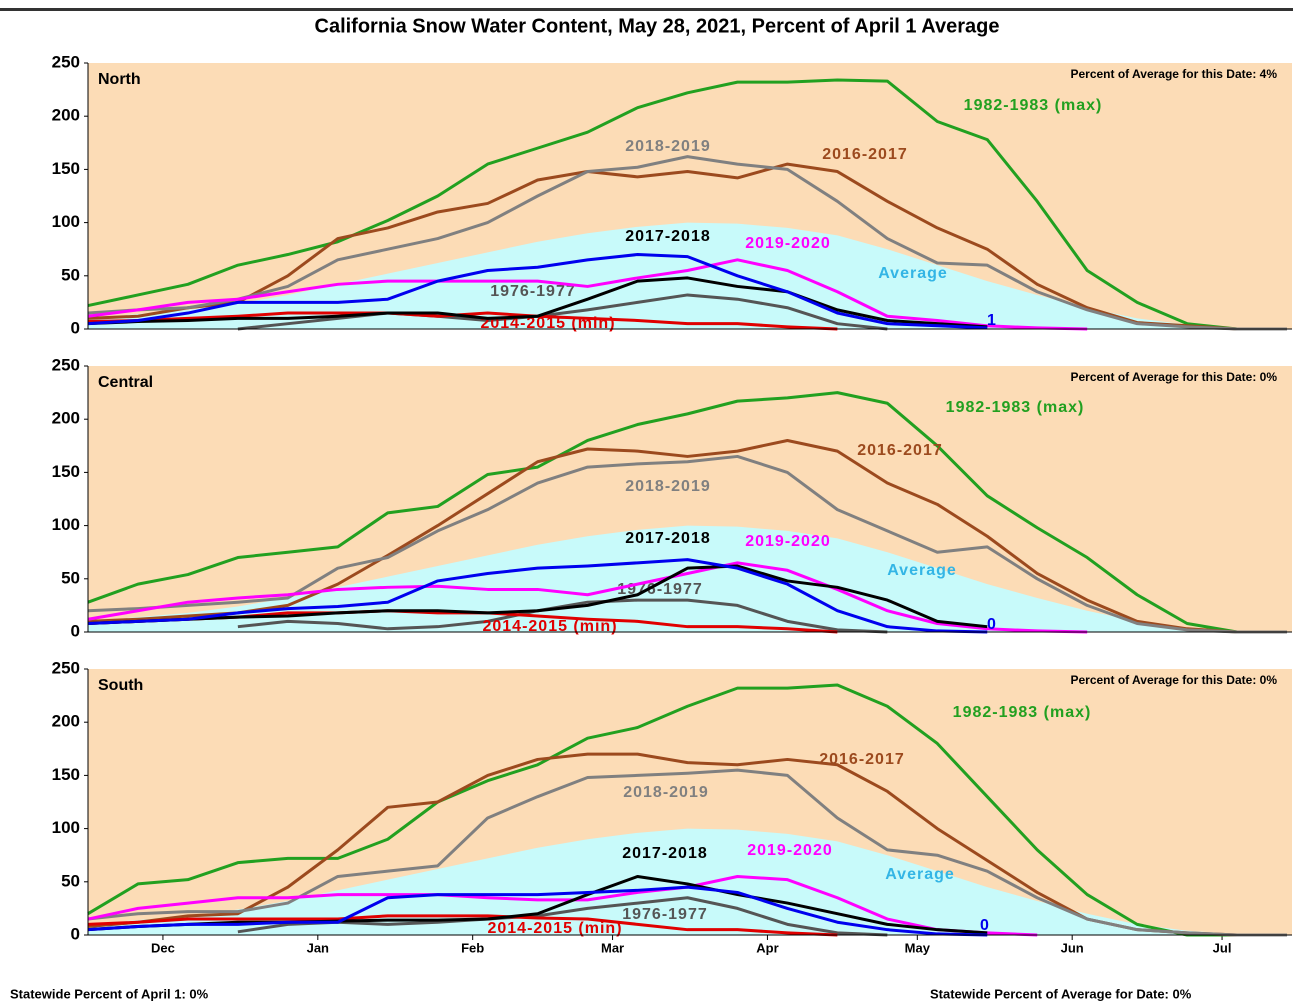  Describe the element at coordinates (120, 685) in the screenshot. I see `region-label: South` at that location.